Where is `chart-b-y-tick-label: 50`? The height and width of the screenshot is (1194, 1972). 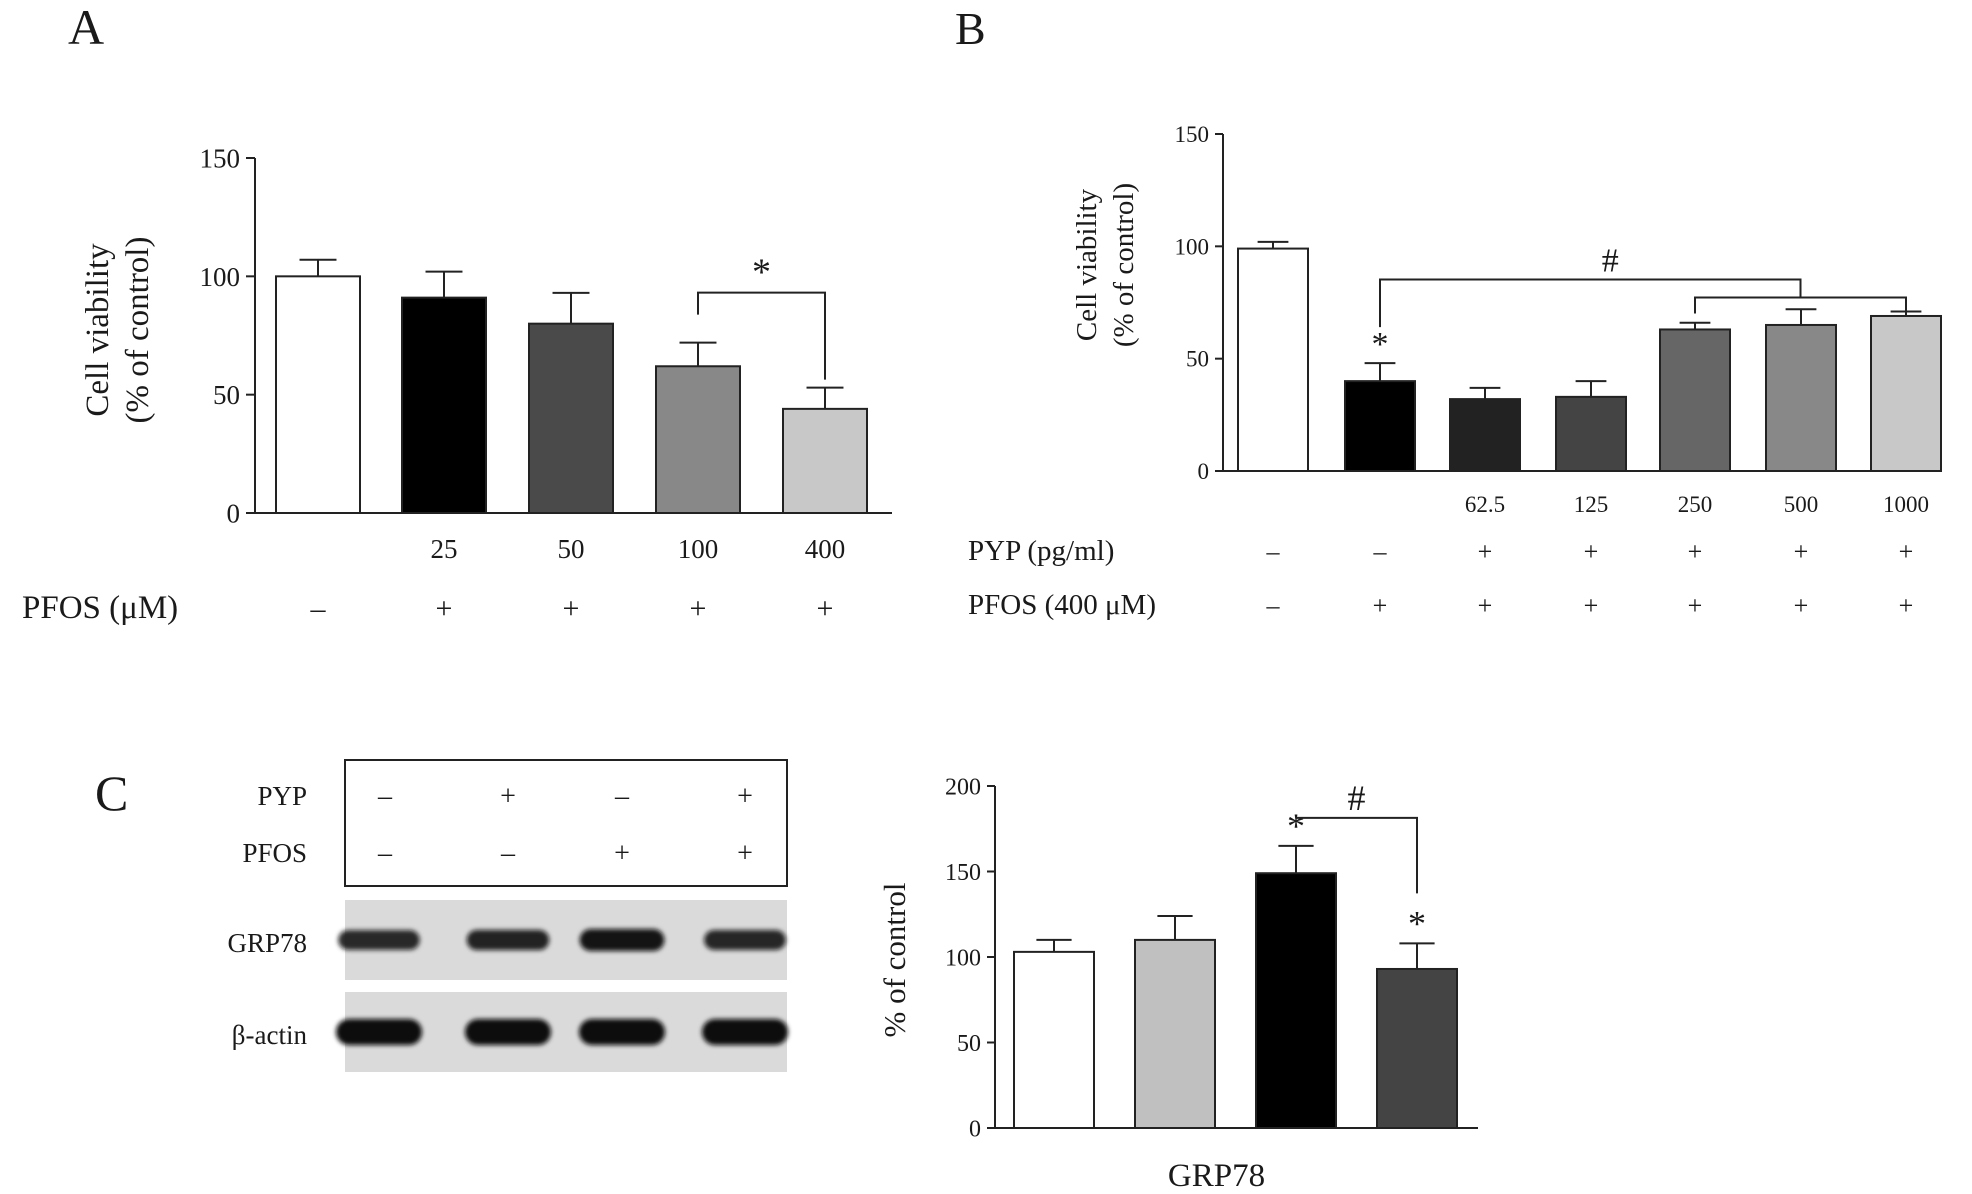 chart-b-y-tick-label: 50 is located at coordinates (1197, 359).